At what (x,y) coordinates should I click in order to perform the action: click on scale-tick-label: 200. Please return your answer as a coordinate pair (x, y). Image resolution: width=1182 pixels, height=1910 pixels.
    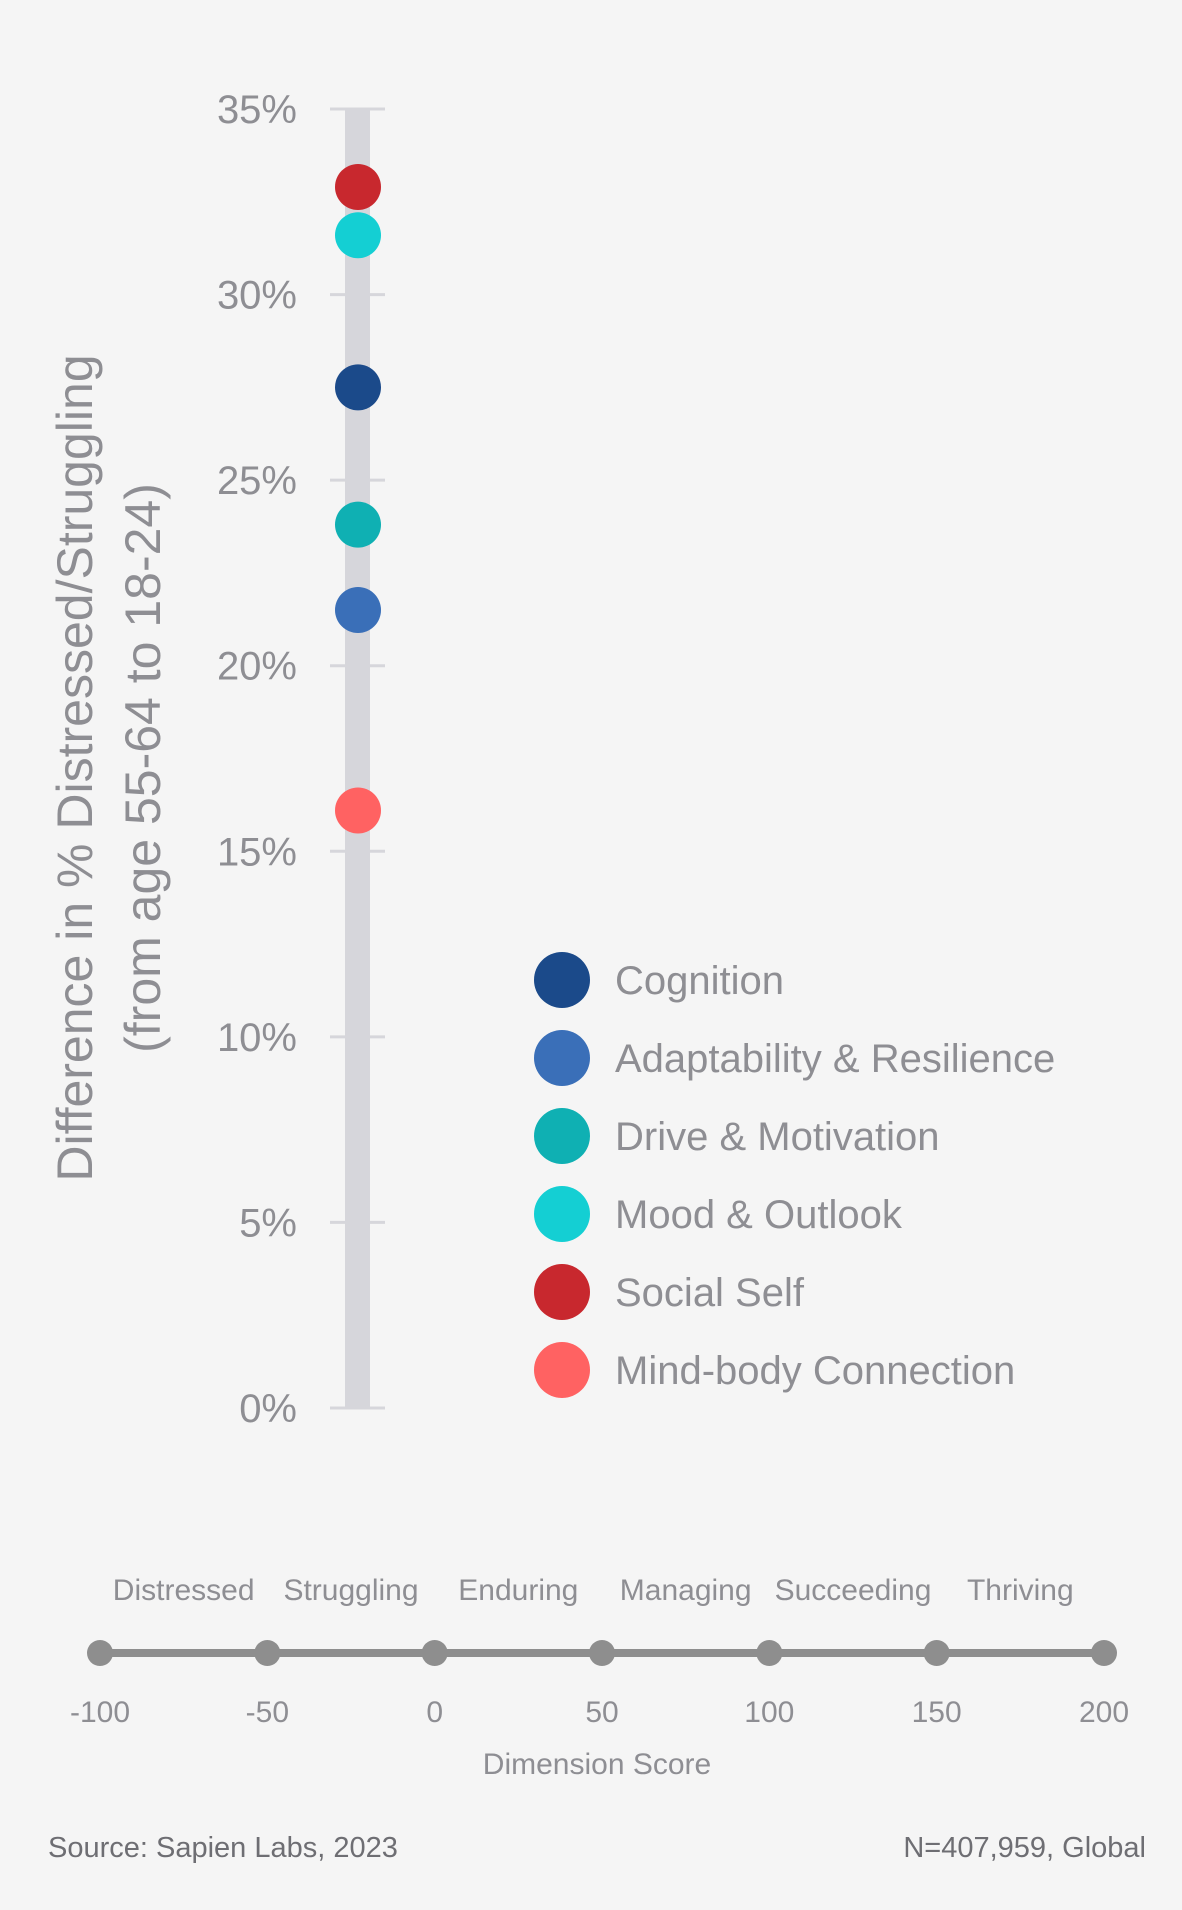
    Looking at the image, I should click on (1104, 1712).